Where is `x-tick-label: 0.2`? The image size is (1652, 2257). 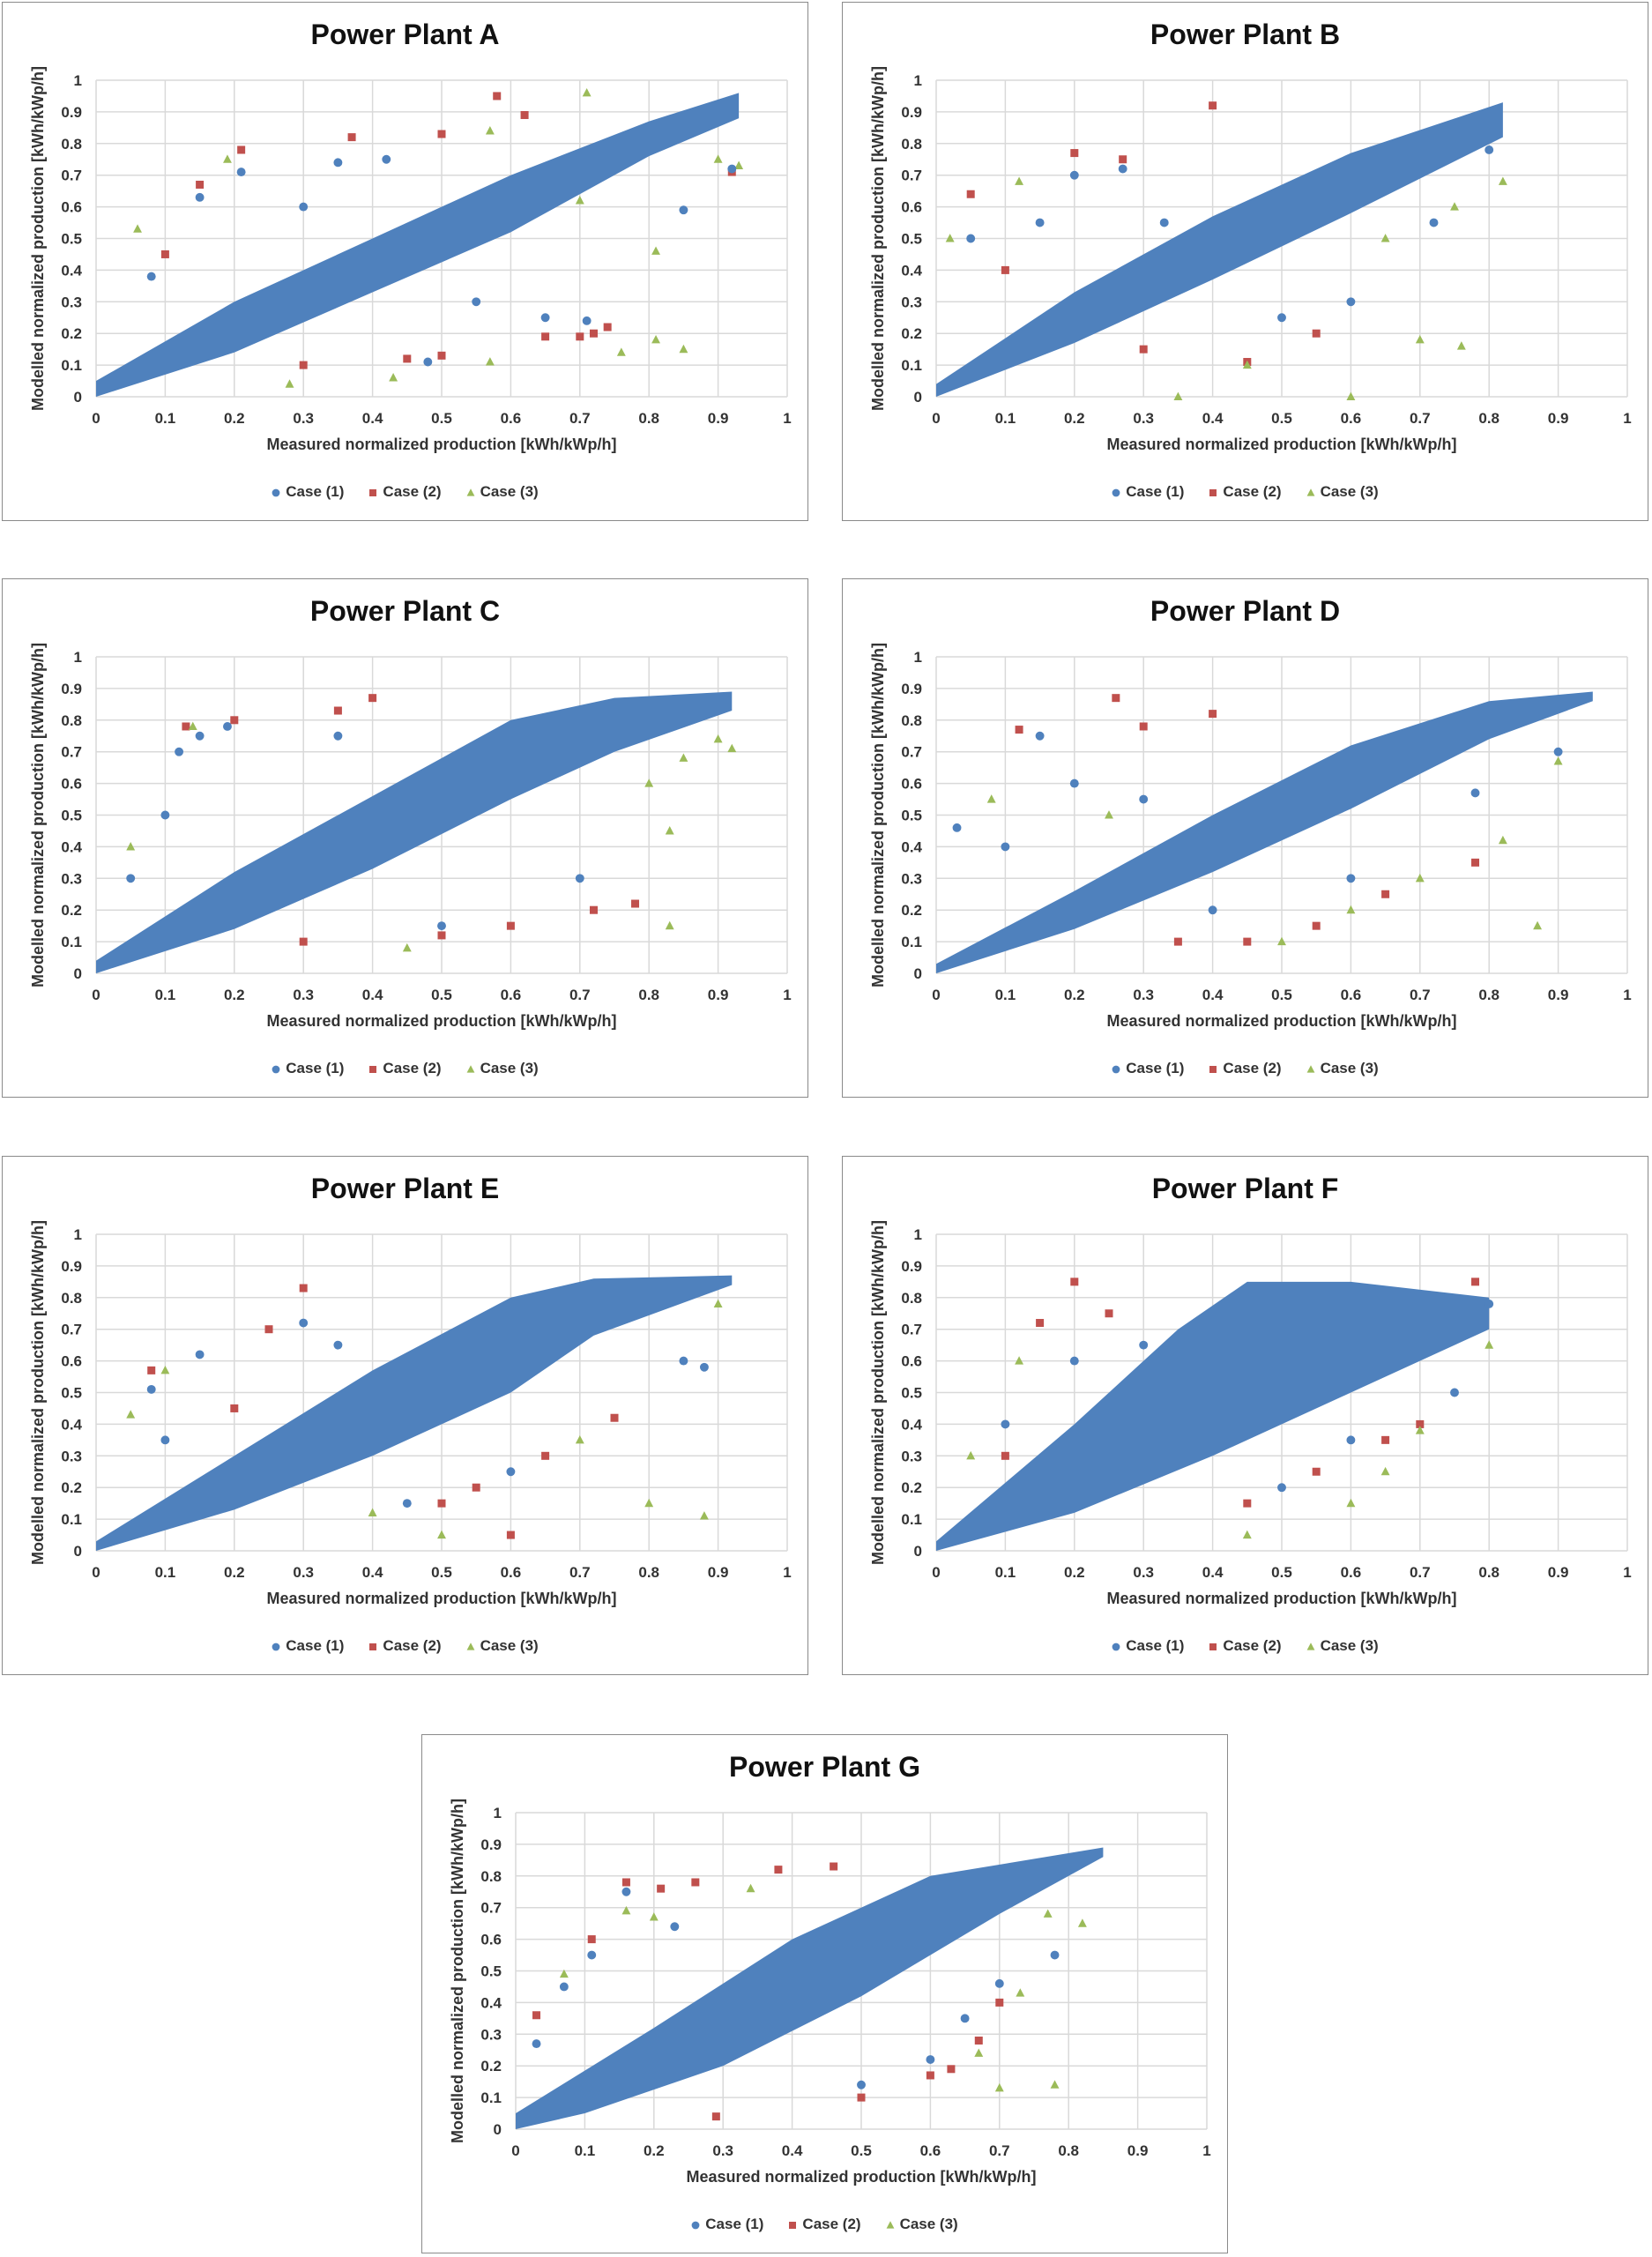
x-tick-label: 0.2 is located at coordinates (234, 1572).